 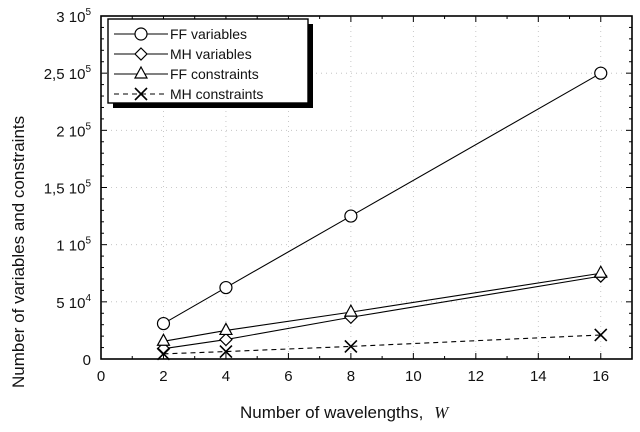 I want to click on legend-entry-mh-constraints: MH constraints, so click(x=188, y=94).